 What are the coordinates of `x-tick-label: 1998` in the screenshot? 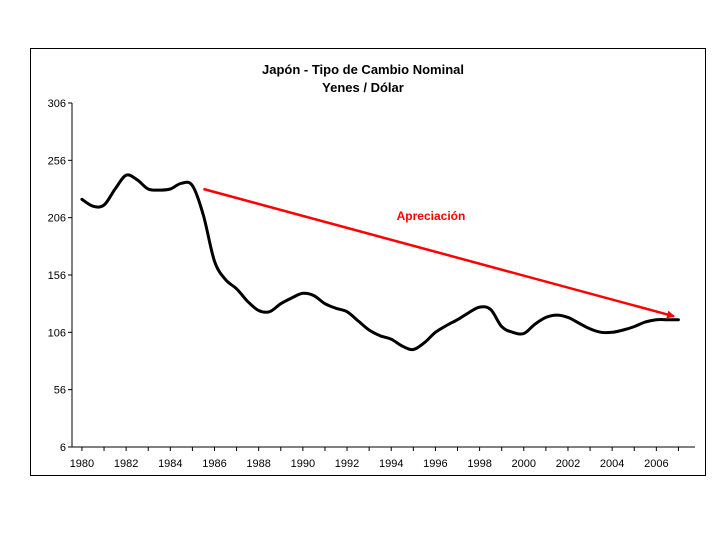 It's located at (479, 464).